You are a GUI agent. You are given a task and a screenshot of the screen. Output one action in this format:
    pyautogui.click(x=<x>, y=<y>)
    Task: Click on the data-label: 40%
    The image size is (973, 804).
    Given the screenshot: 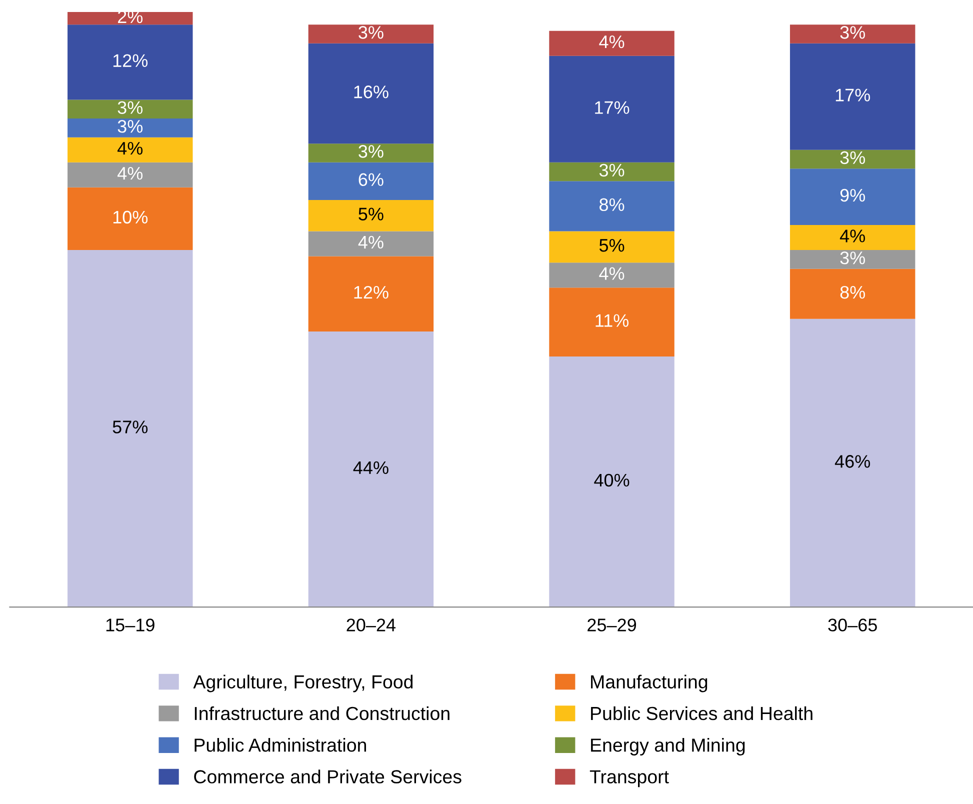 What is the action you would take?
    pyautogui.click(x=612, y=480)
    